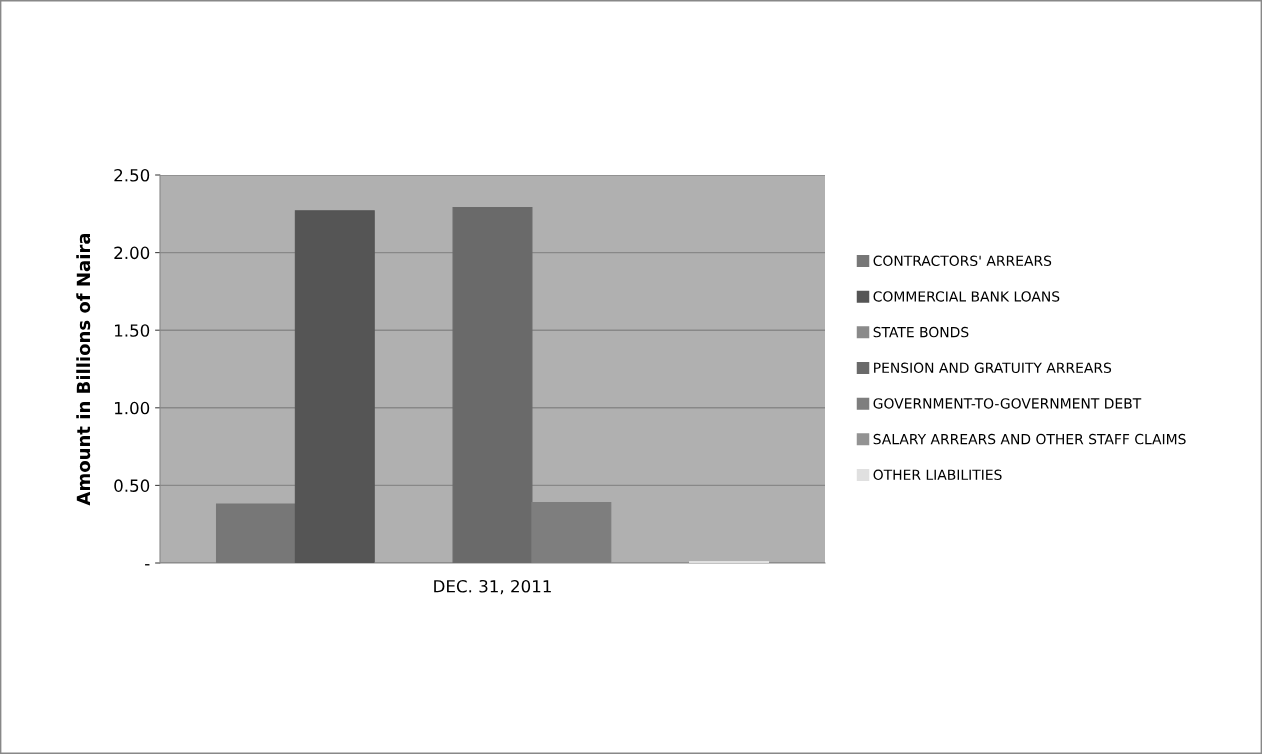 This screenshot has width=1262, height=754. What do you see at coordinates (83, 369) in the screenshot?
I see `y-axis-title: Amount in Billions of Naira` at bounding box center [83, 369].